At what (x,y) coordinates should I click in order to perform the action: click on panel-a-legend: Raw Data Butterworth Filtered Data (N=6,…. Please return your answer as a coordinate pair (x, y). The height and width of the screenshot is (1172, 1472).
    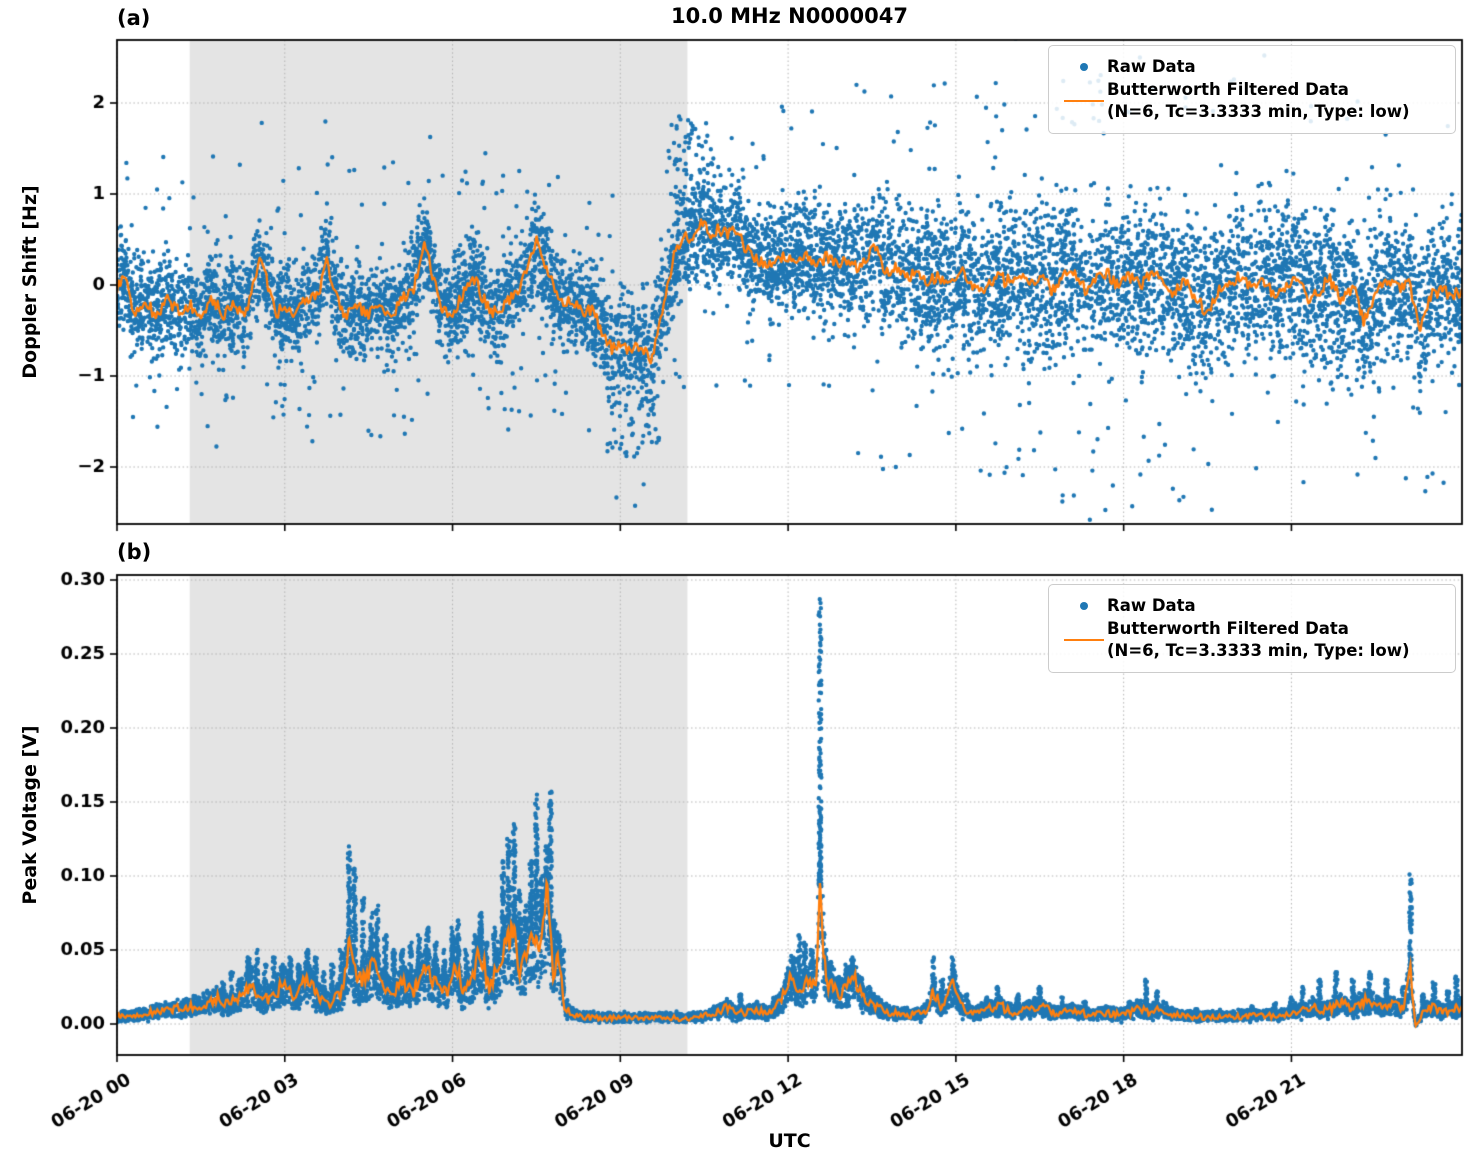
    Looking at the image, I should click on (1252, 90).